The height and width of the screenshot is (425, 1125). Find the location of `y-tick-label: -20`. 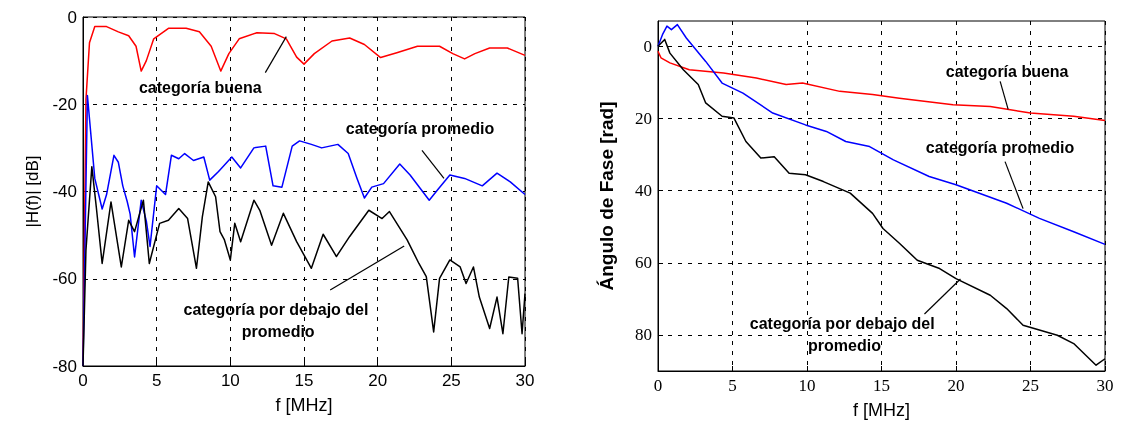

y-tick-label: -20 is located at coordinates (64, 104).